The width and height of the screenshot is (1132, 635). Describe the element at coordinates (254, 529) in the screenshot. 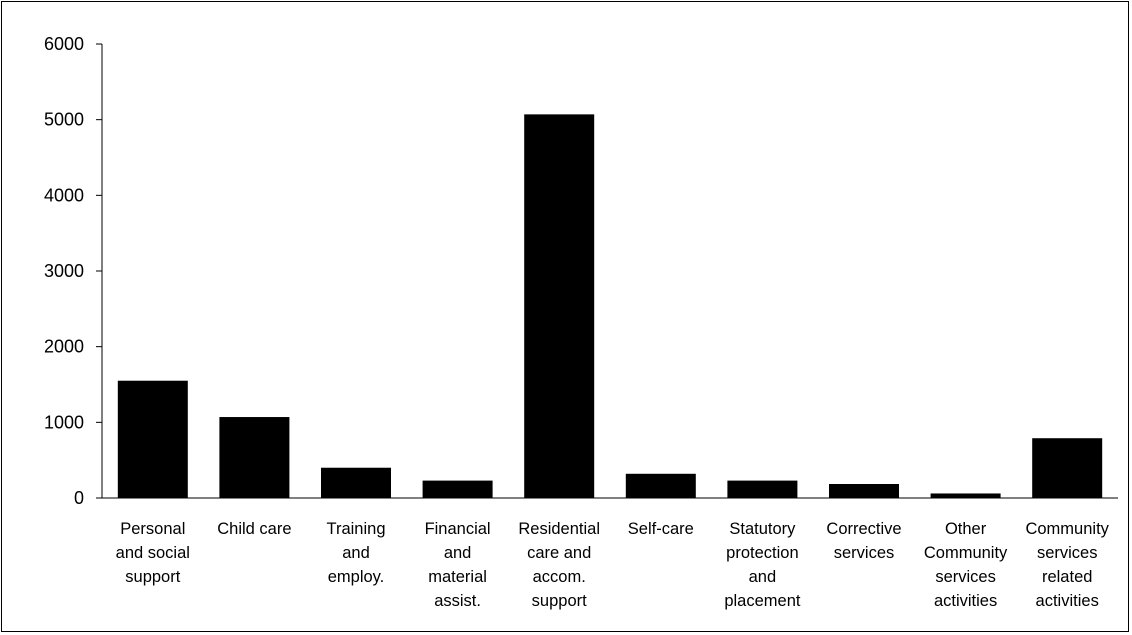

I see `x-tick-label: Child care` at that location.